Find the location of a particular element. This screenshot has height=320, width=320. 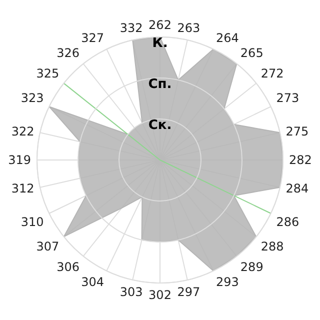

y-tick-label: Сп. is located at coordinates (160, 84).